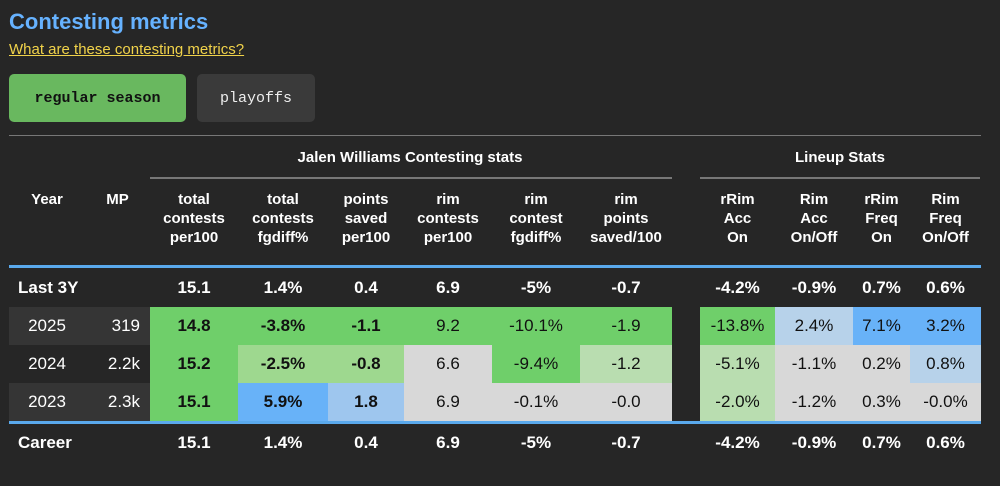  What do you see at coordinates (47, 363) in the screenshot?
I see `row-year: 2024` at bounding box center [47, 363].